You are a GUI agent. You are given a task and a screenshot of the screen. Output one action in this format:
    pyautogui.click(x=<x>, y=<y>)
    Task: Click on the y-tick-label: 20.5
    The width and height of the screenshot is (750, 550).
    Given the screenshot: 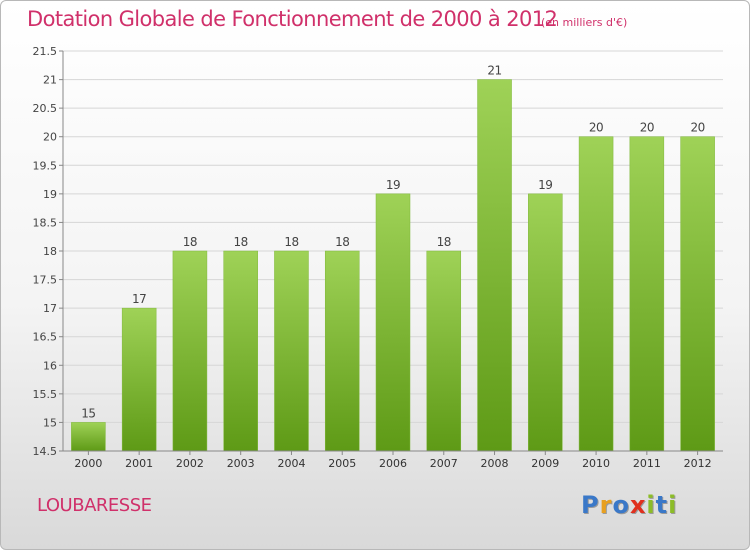 What is the action you would take?
    pyautogui.click(x=45, y=108)
    